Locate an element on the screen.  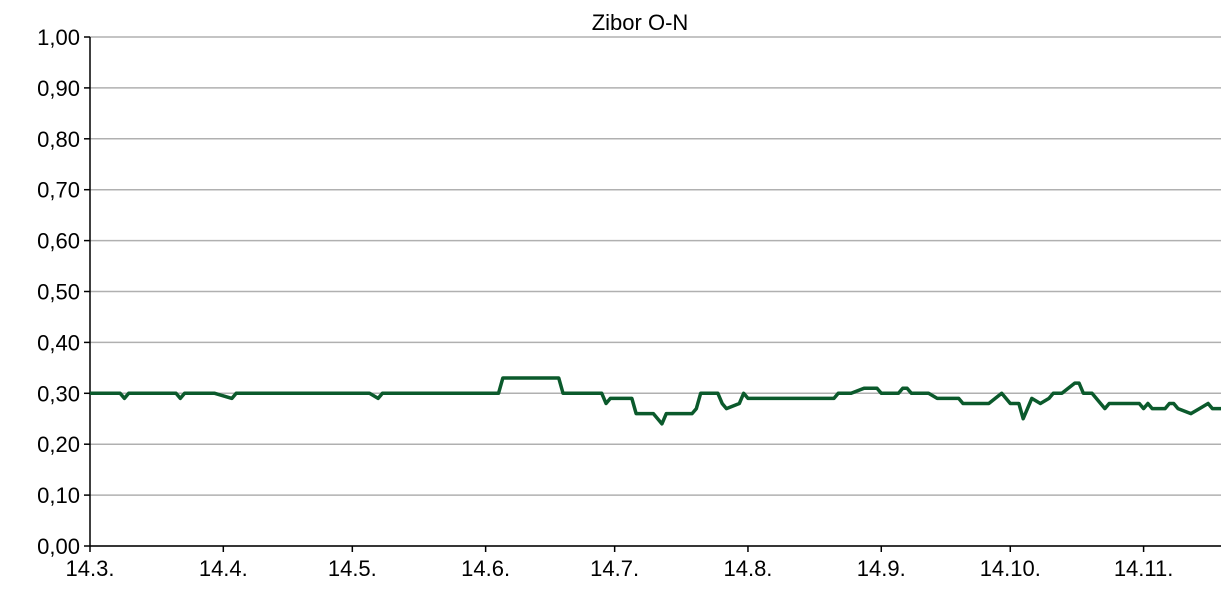
x-tick-label: 14.8. is located at coordinates (747, 568).